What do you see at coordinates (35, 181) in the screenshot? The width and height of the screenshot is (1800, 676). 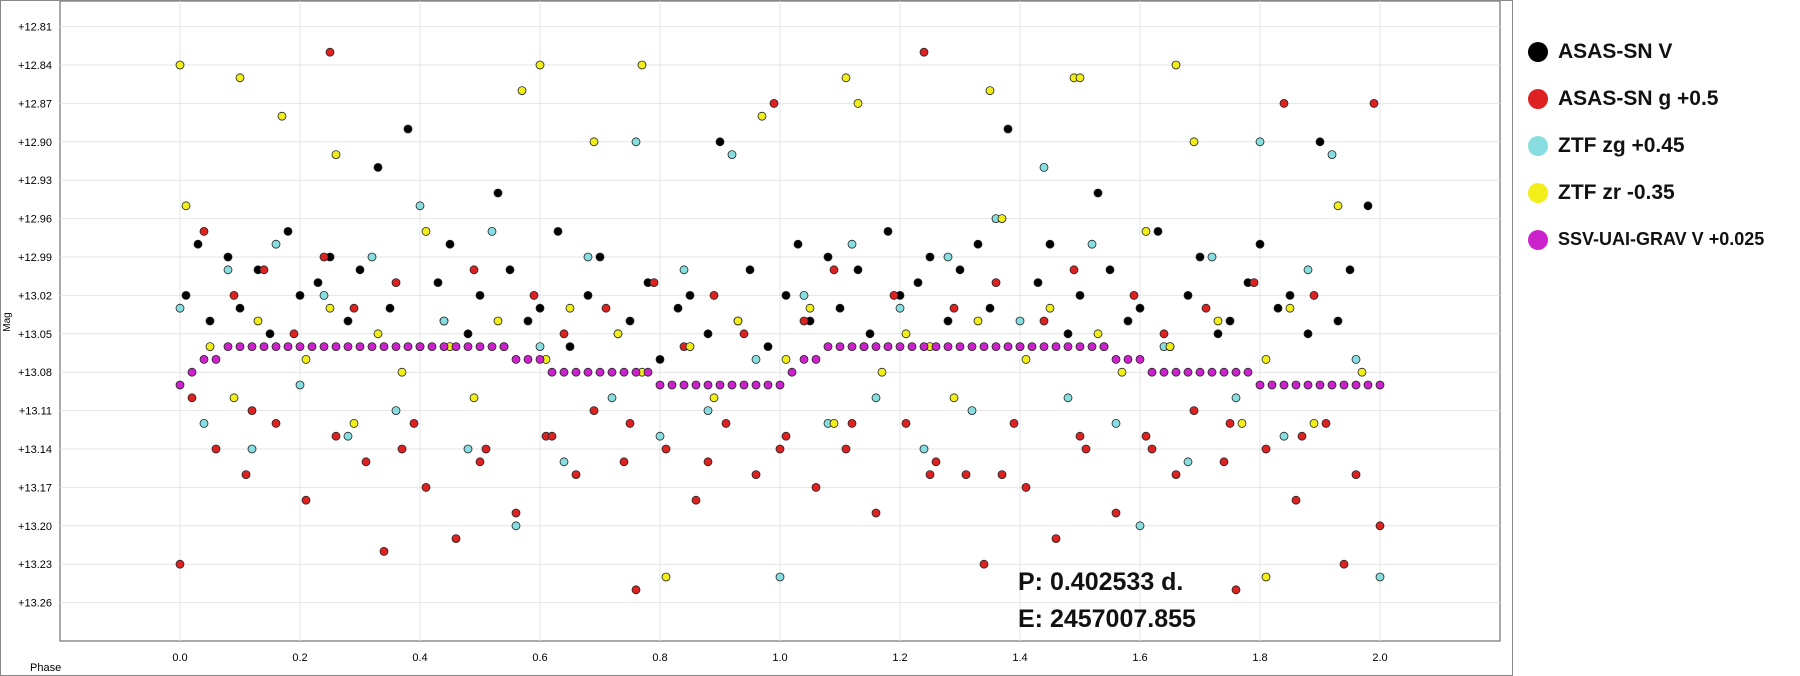 I see `y-tick-label: +12.93` at bounding box center [35, 181].